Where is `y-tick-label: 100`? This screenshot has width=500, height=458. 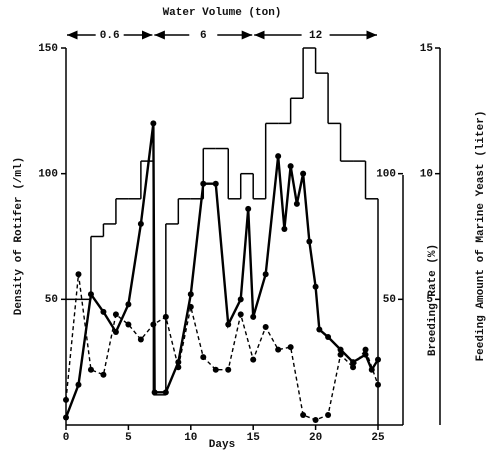 y-tick-label: 100 is located at coordinates (48, 175).